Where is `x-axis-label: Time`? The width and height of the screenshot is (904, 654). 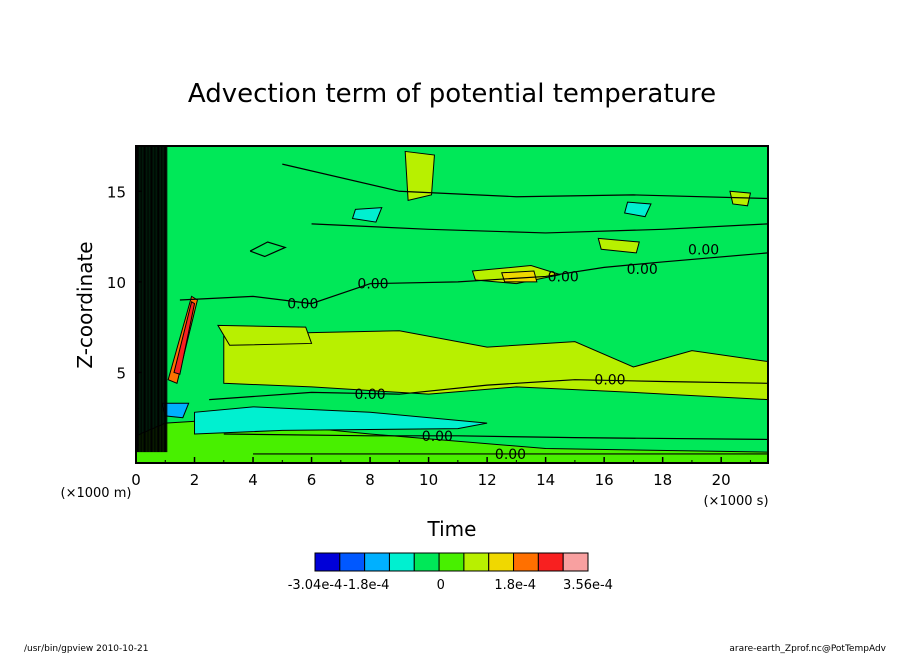 x-axis-label: Time is located at coordinates (452, 529).